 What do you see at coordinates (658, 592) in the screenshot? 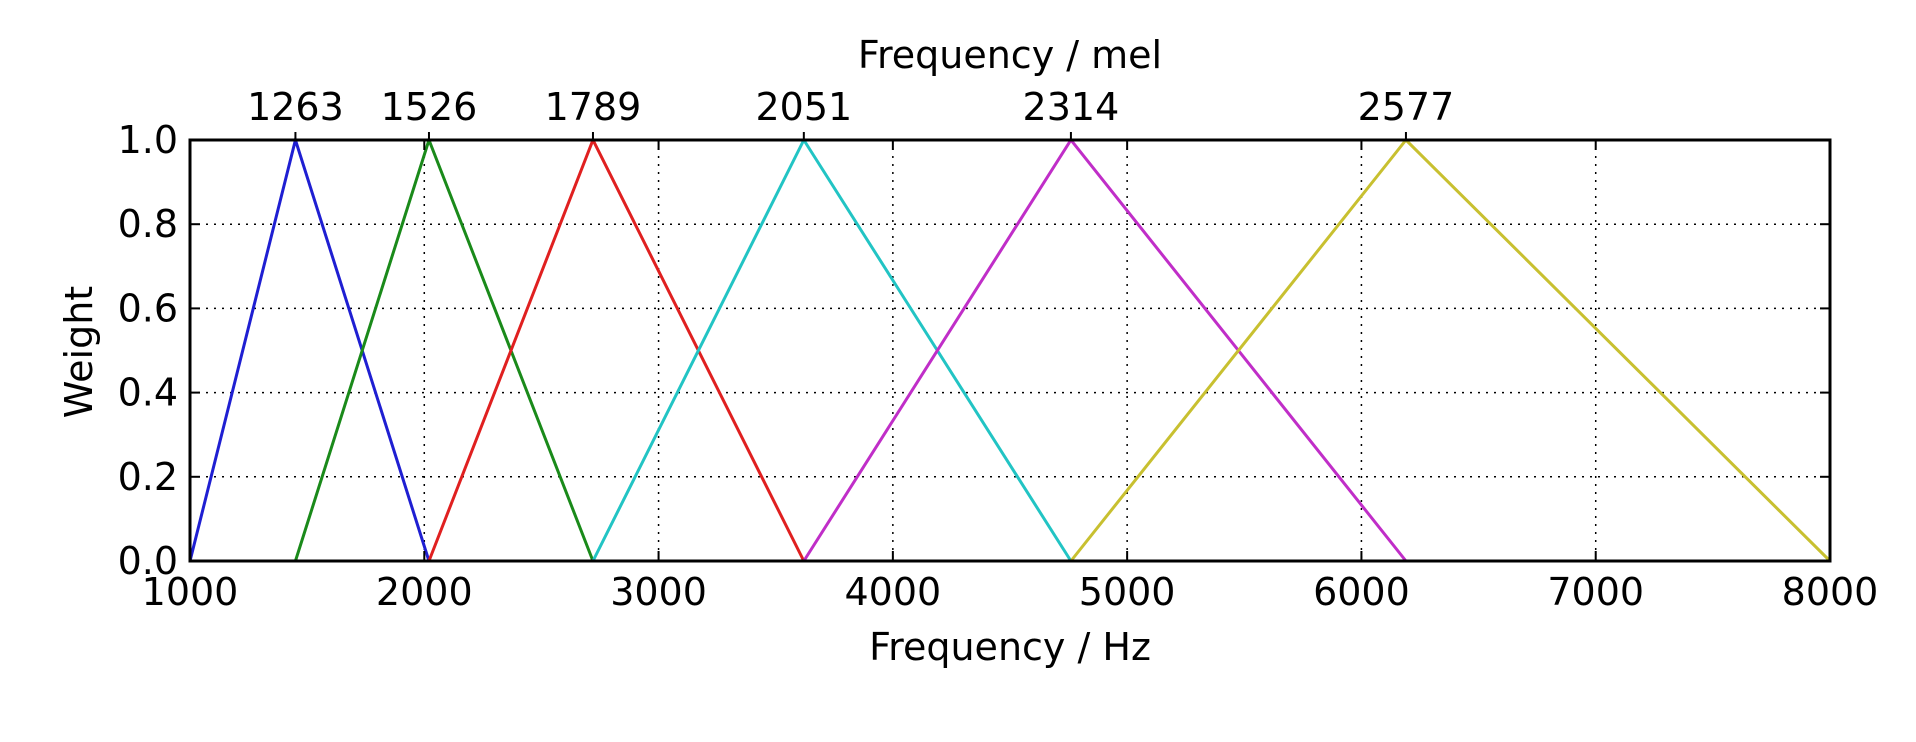
I see `x-tick-label: 3000` at bounding box center [658, 592].